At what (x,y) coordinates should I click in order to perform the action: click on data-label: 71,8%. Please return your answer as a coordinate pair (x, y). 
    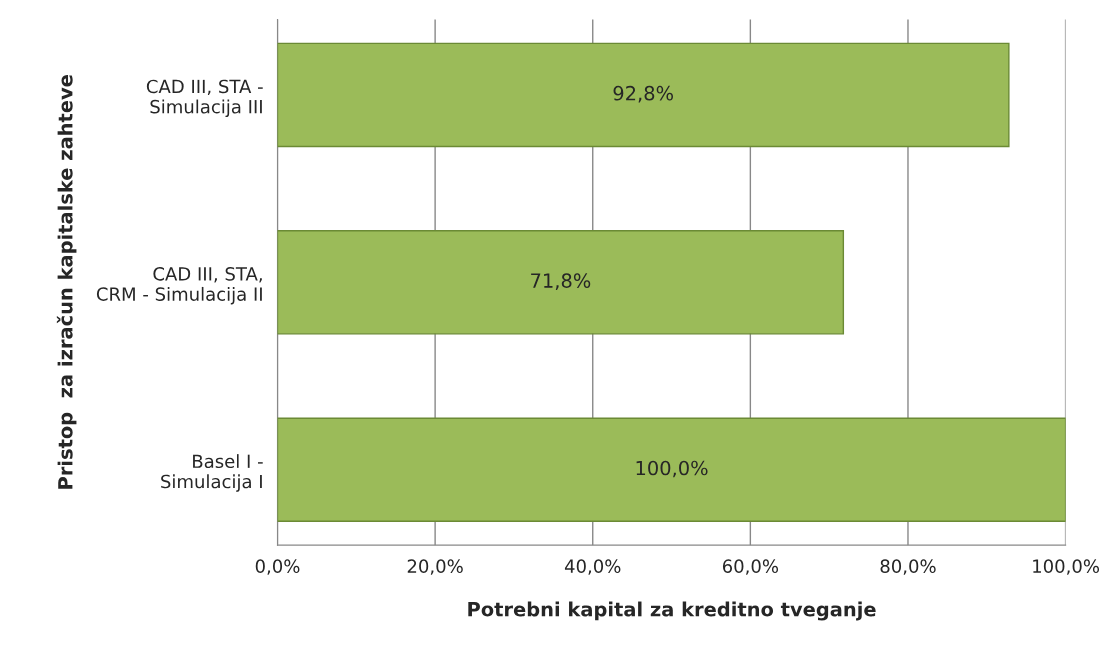
    Looking at the image, I should click on (561, 281).